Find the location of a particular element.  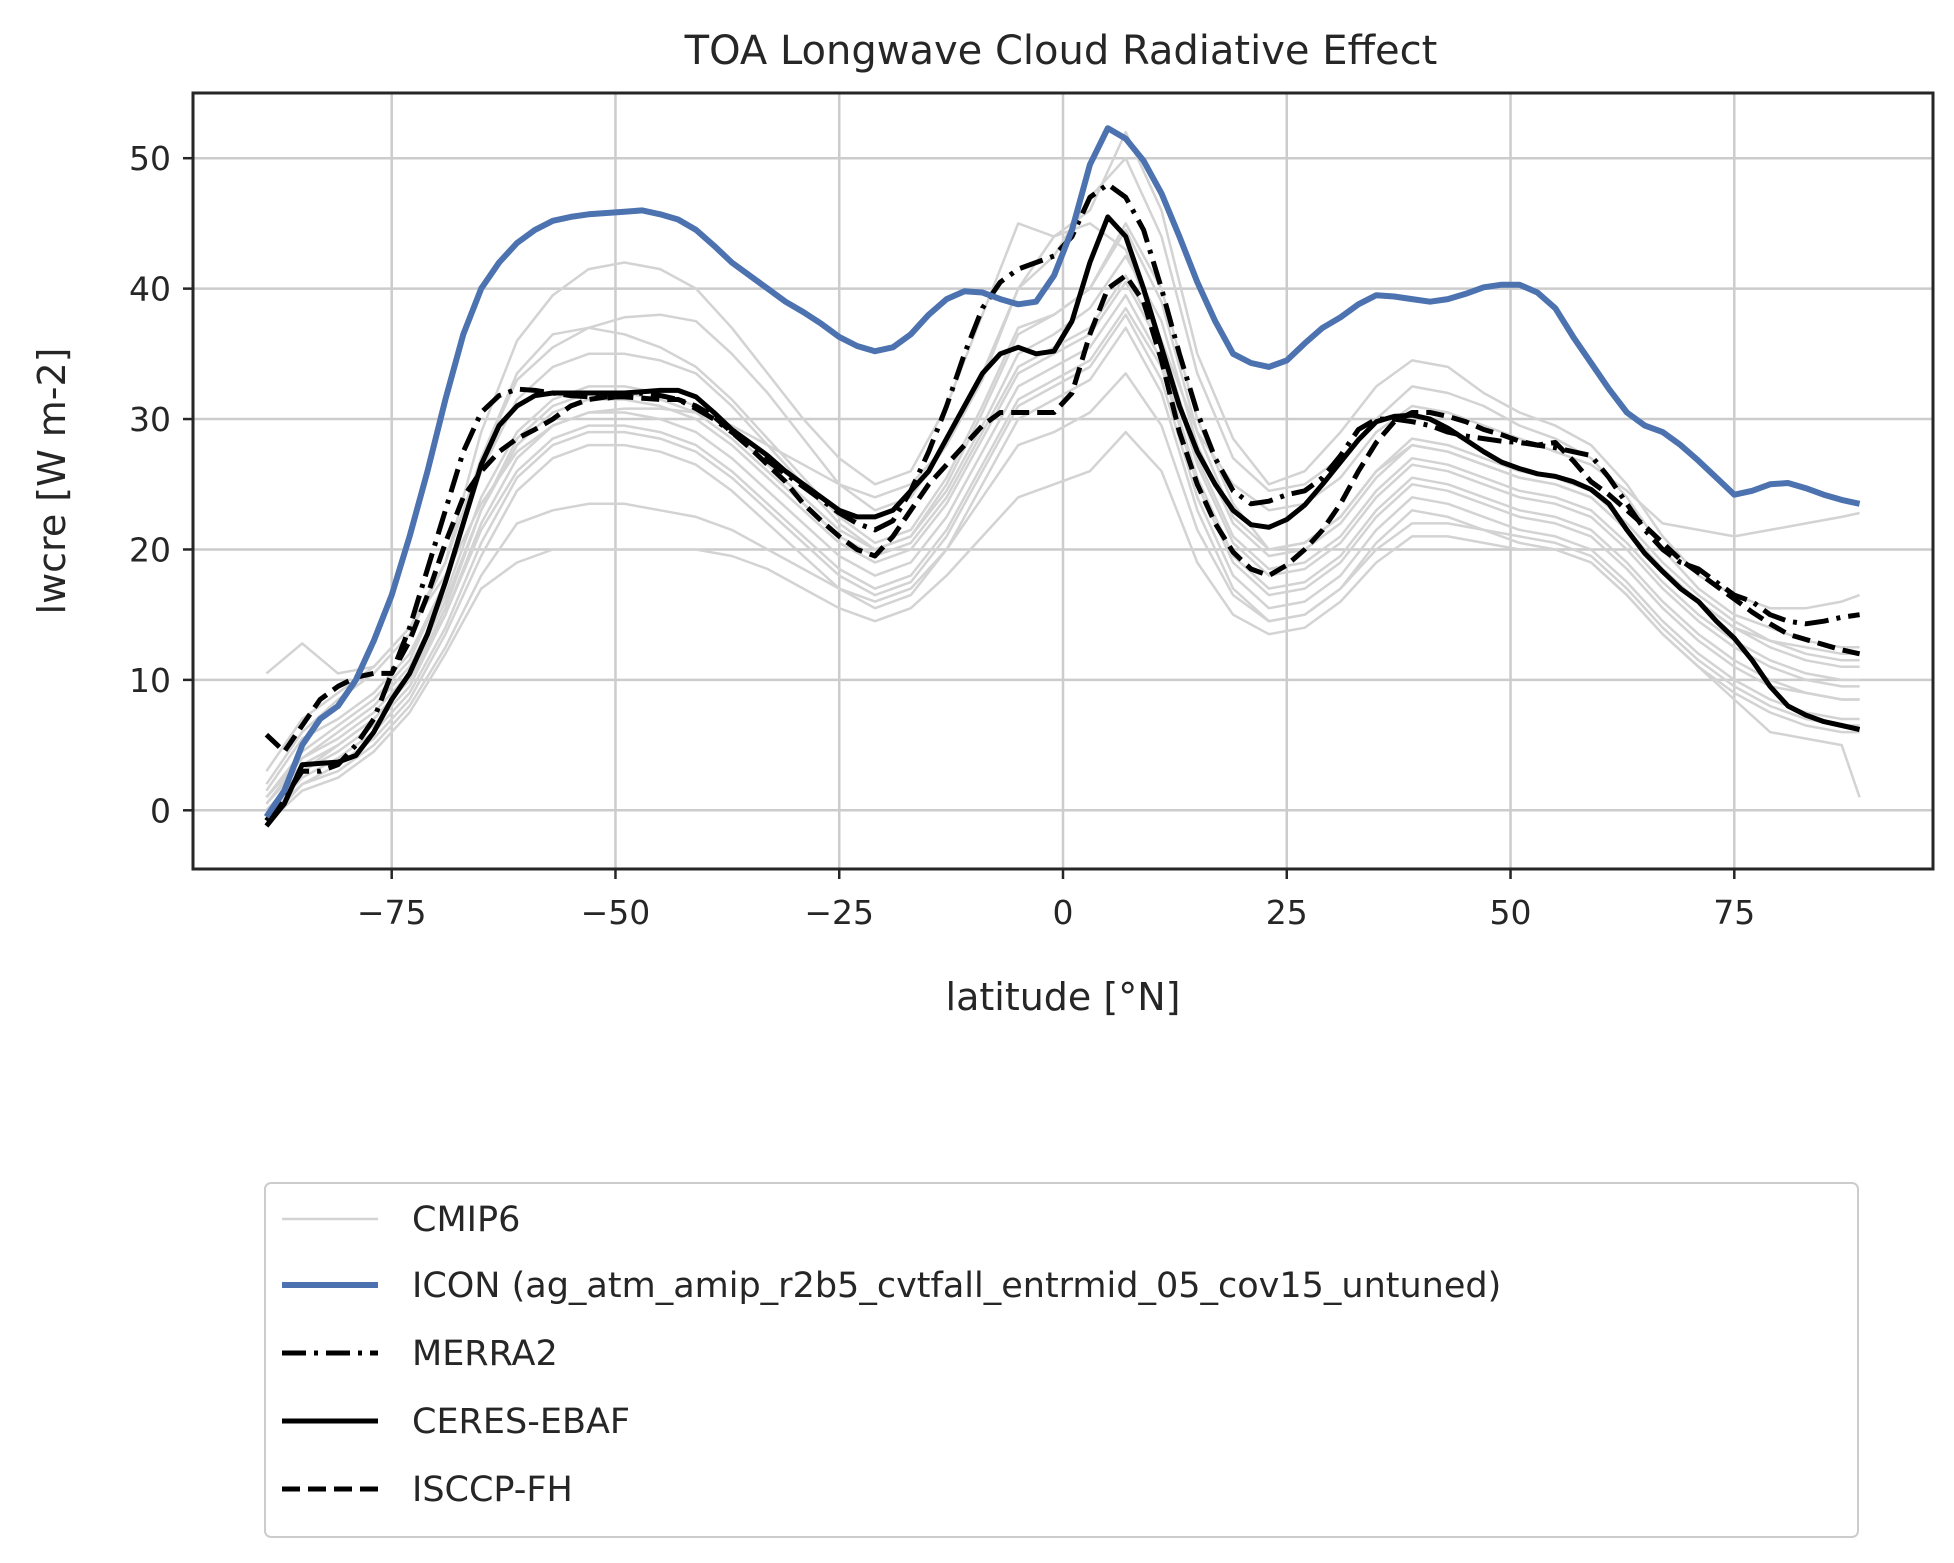

legend-label-isccp-fh: ISCCP-FH is located at coordinates (492, 1490).